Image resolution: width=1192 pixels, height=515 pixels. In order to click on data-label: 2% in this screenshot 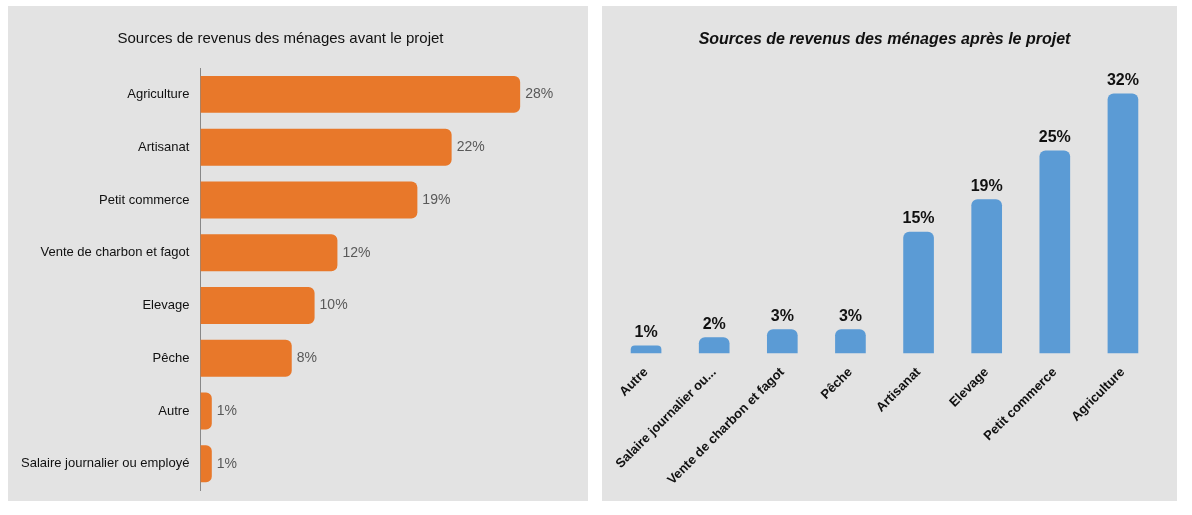, I will do `click(714, 323)`.